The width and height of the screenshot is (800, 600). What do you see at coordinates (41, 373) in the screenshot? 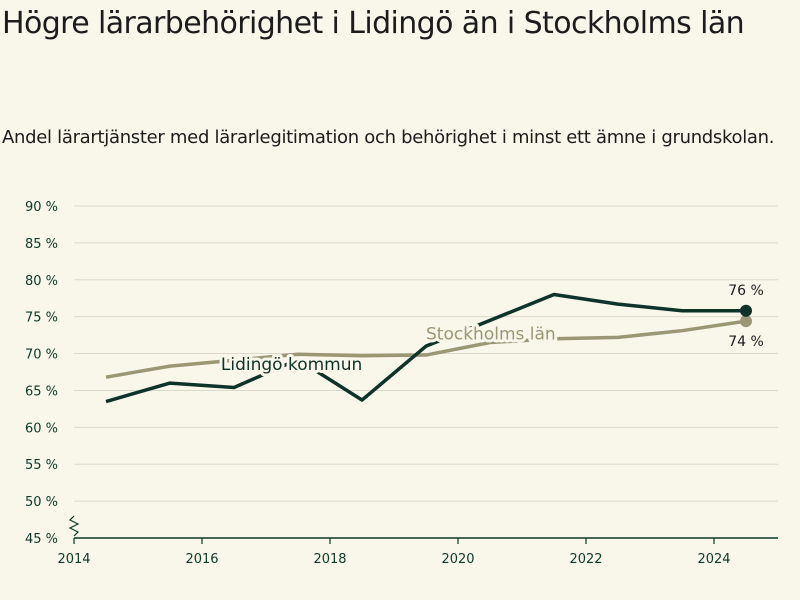
I see `y-axis-ticks: 45 % 50 % 55 % 60 % 65 % 70 % 75 % 80 % 85 % 90 %` at bounding box center [41, 373].